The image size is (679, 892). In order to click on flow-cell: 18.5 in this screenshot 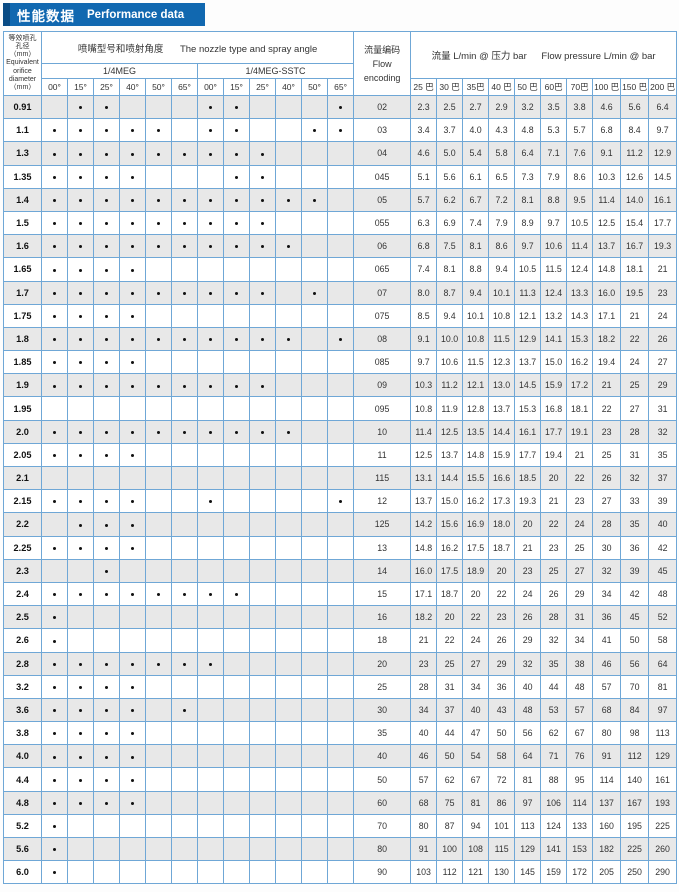, I will do `click(528, 478)`.